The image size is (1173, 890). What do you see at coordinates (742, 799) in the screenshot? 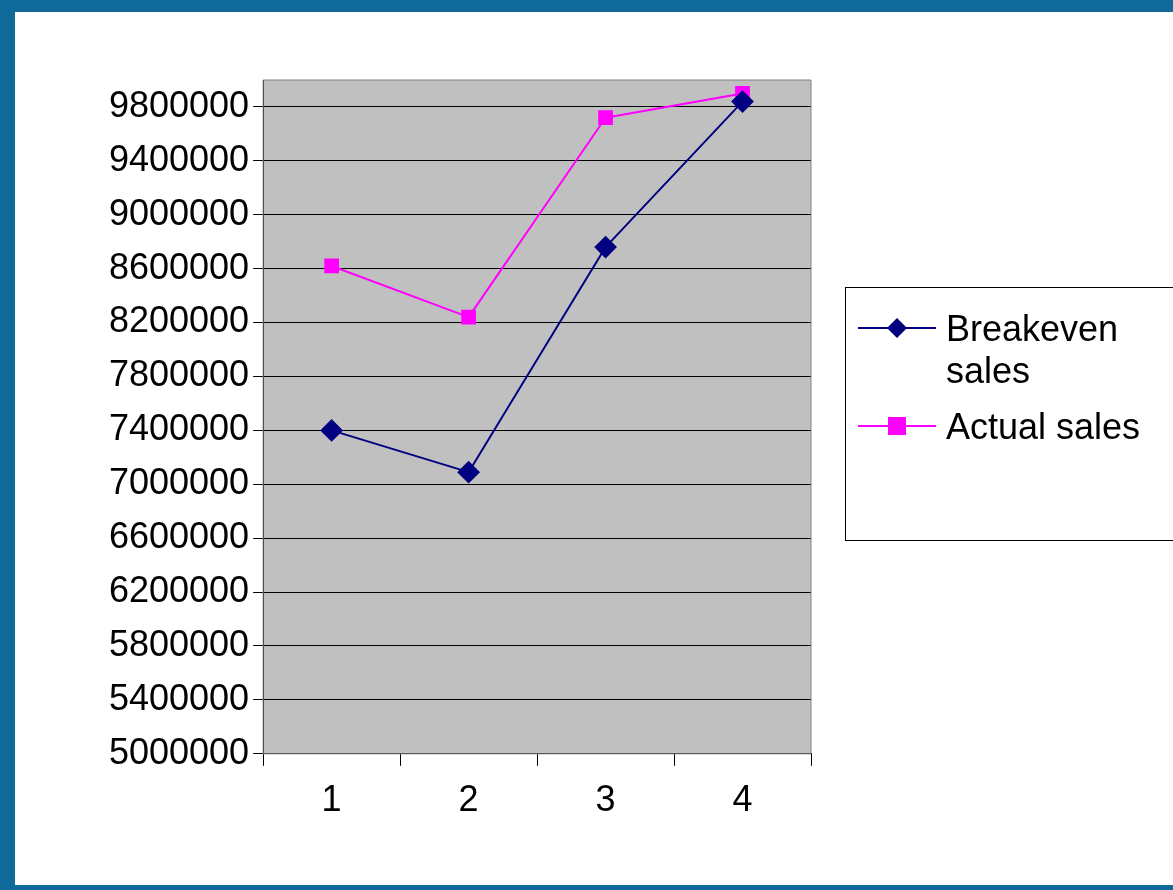
I see `x-tick-label: 4` at bounding box center [742, 799].